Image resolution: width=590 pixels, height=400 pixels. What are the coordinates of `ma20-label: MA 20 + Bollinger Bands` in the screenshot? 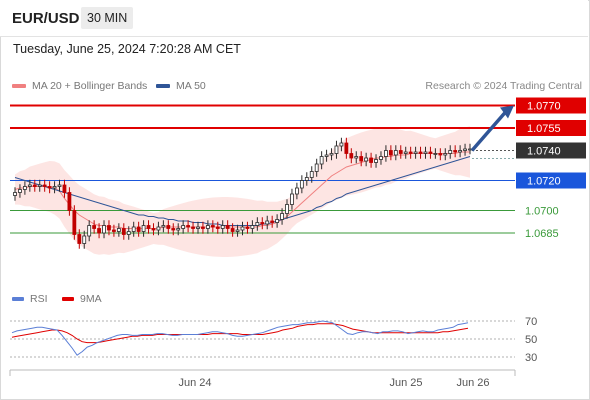 It's located at (90, 86).